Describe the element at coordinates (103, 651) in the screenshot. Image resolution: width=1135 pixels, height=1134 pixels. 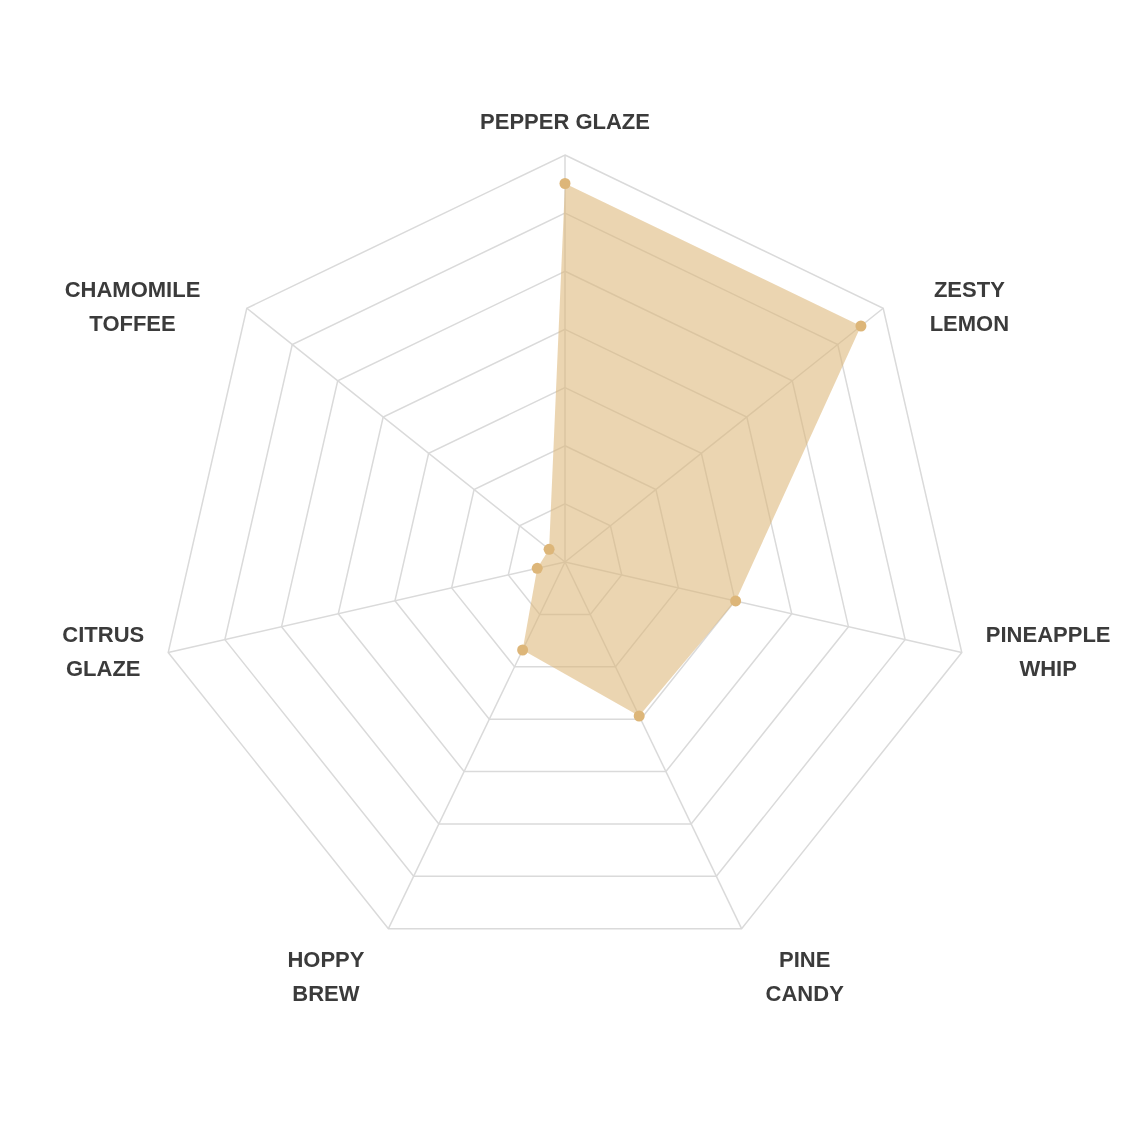
I see `spoke-label: CITRUS GLAZE` at that location.